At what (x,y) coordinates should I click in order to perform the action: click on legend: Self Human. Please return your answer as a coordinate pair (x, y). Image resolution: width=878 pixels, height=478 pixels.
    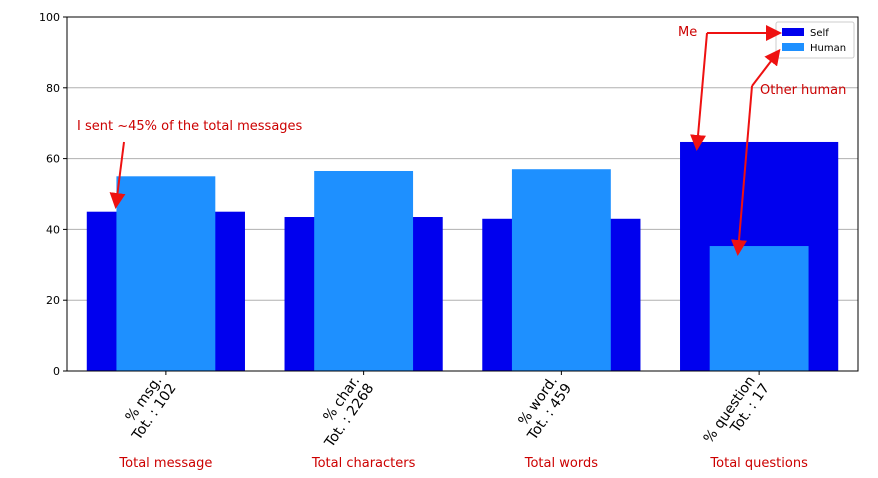
    Looking at the image, I should click on (815, 40).